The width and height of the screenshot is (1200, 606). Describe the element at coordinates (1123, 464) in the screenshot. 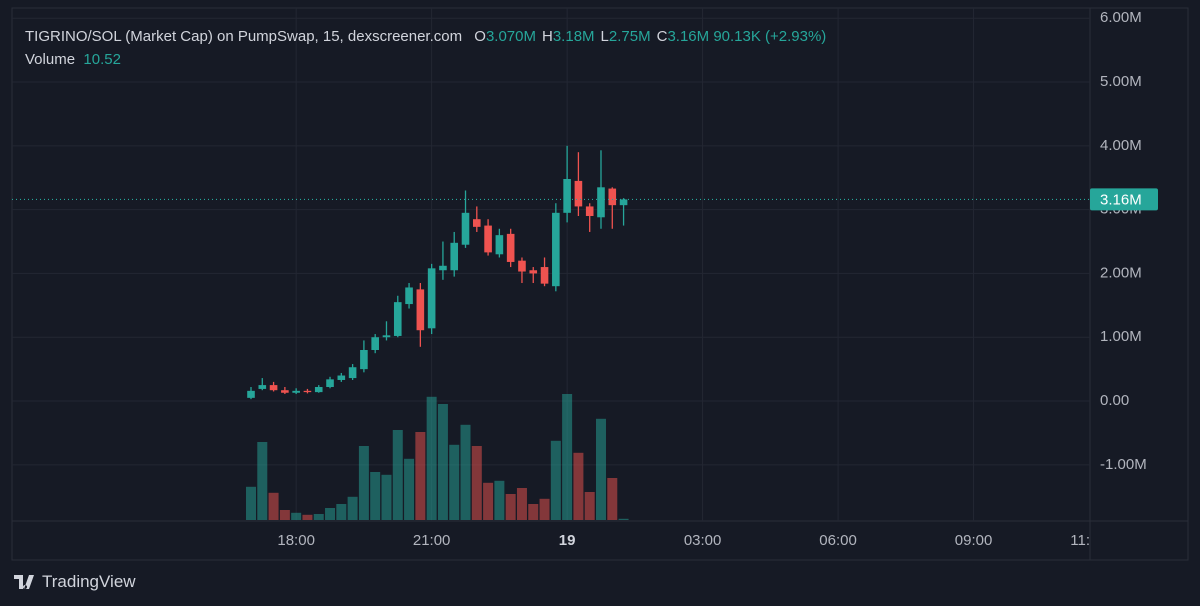

I see `y-tick-label: -1.00M` at that location.